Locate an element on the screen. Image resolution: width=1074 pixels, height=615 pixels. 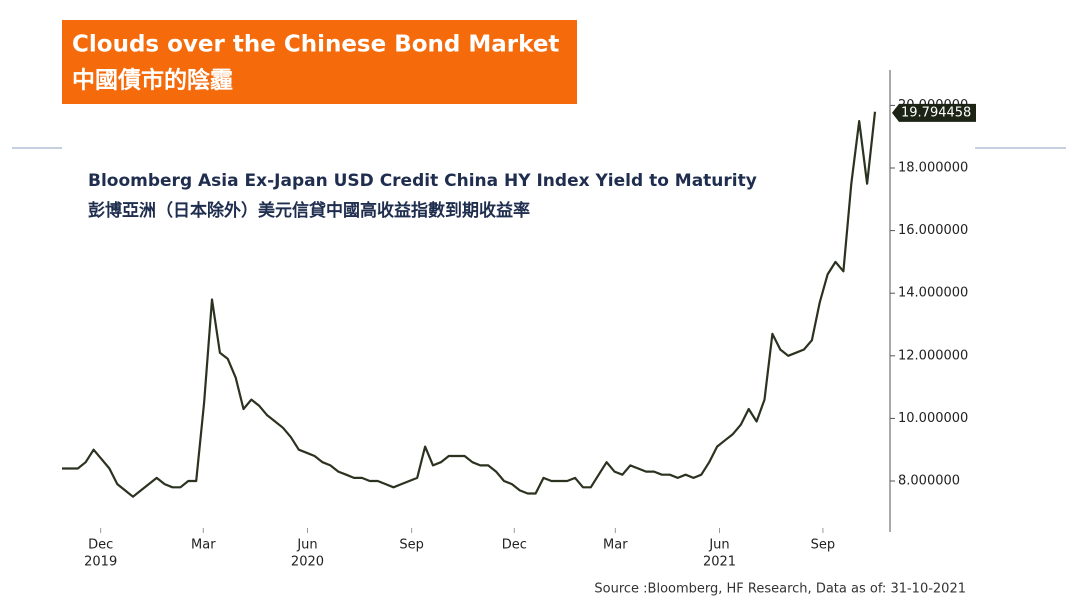
slide-title: Clouds over the Chinese Bond Market is located at coordinates (315, 45).